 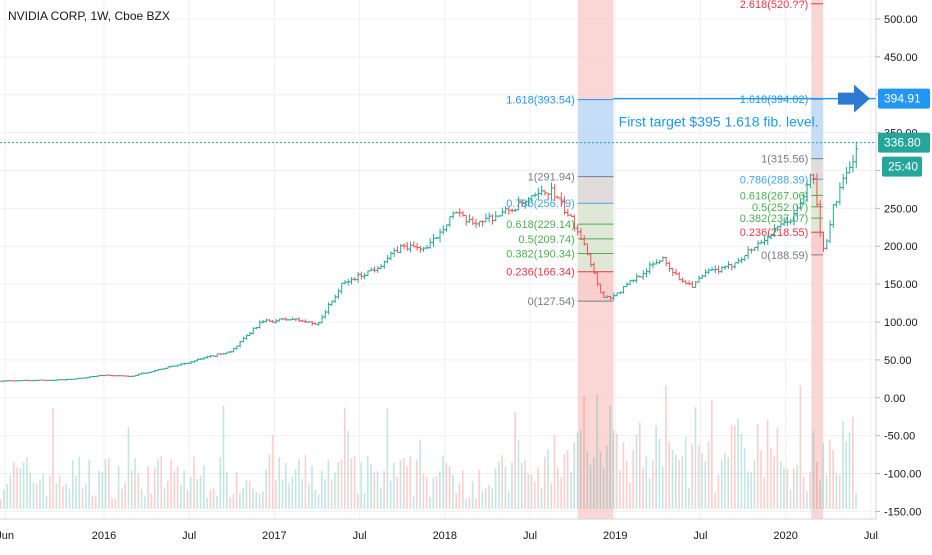 What do you see at coordinates (540, 204) in the screenshot?
I see `fib-label: 0.786(256.79)` at bounding box center [540, 204].